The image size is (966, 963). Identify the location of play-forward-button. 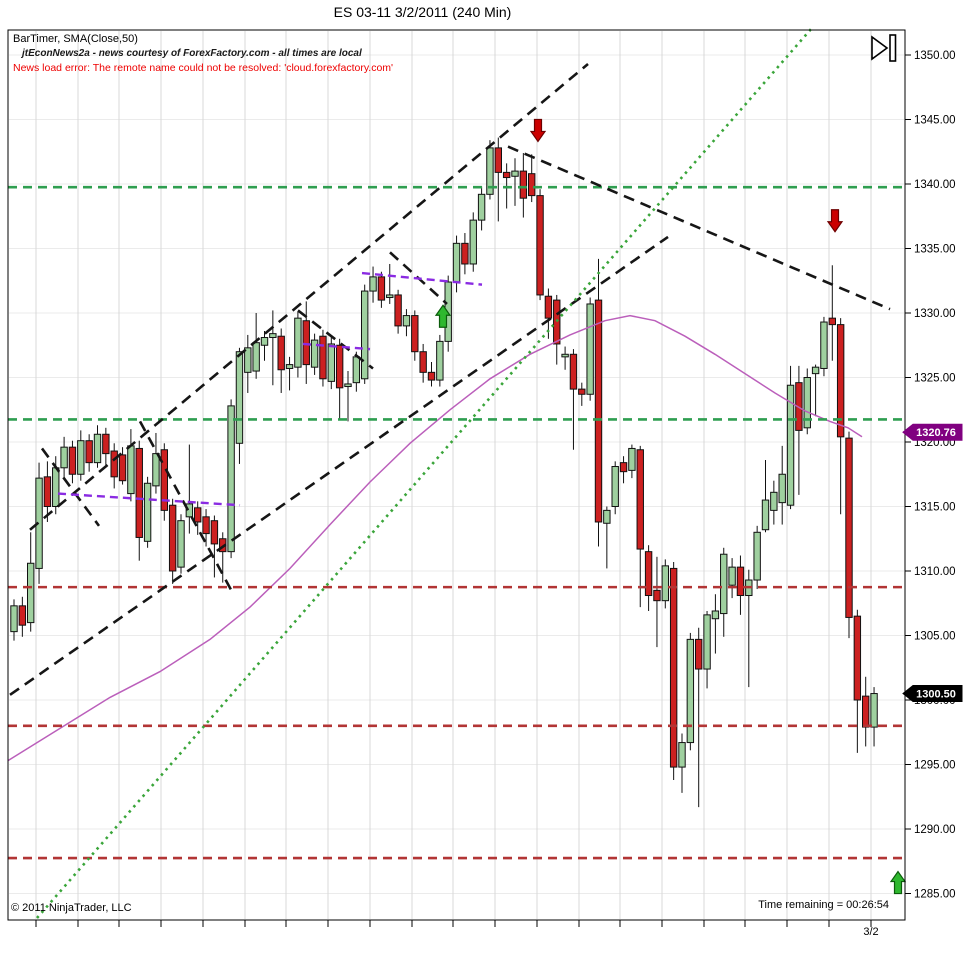
(884, 48).